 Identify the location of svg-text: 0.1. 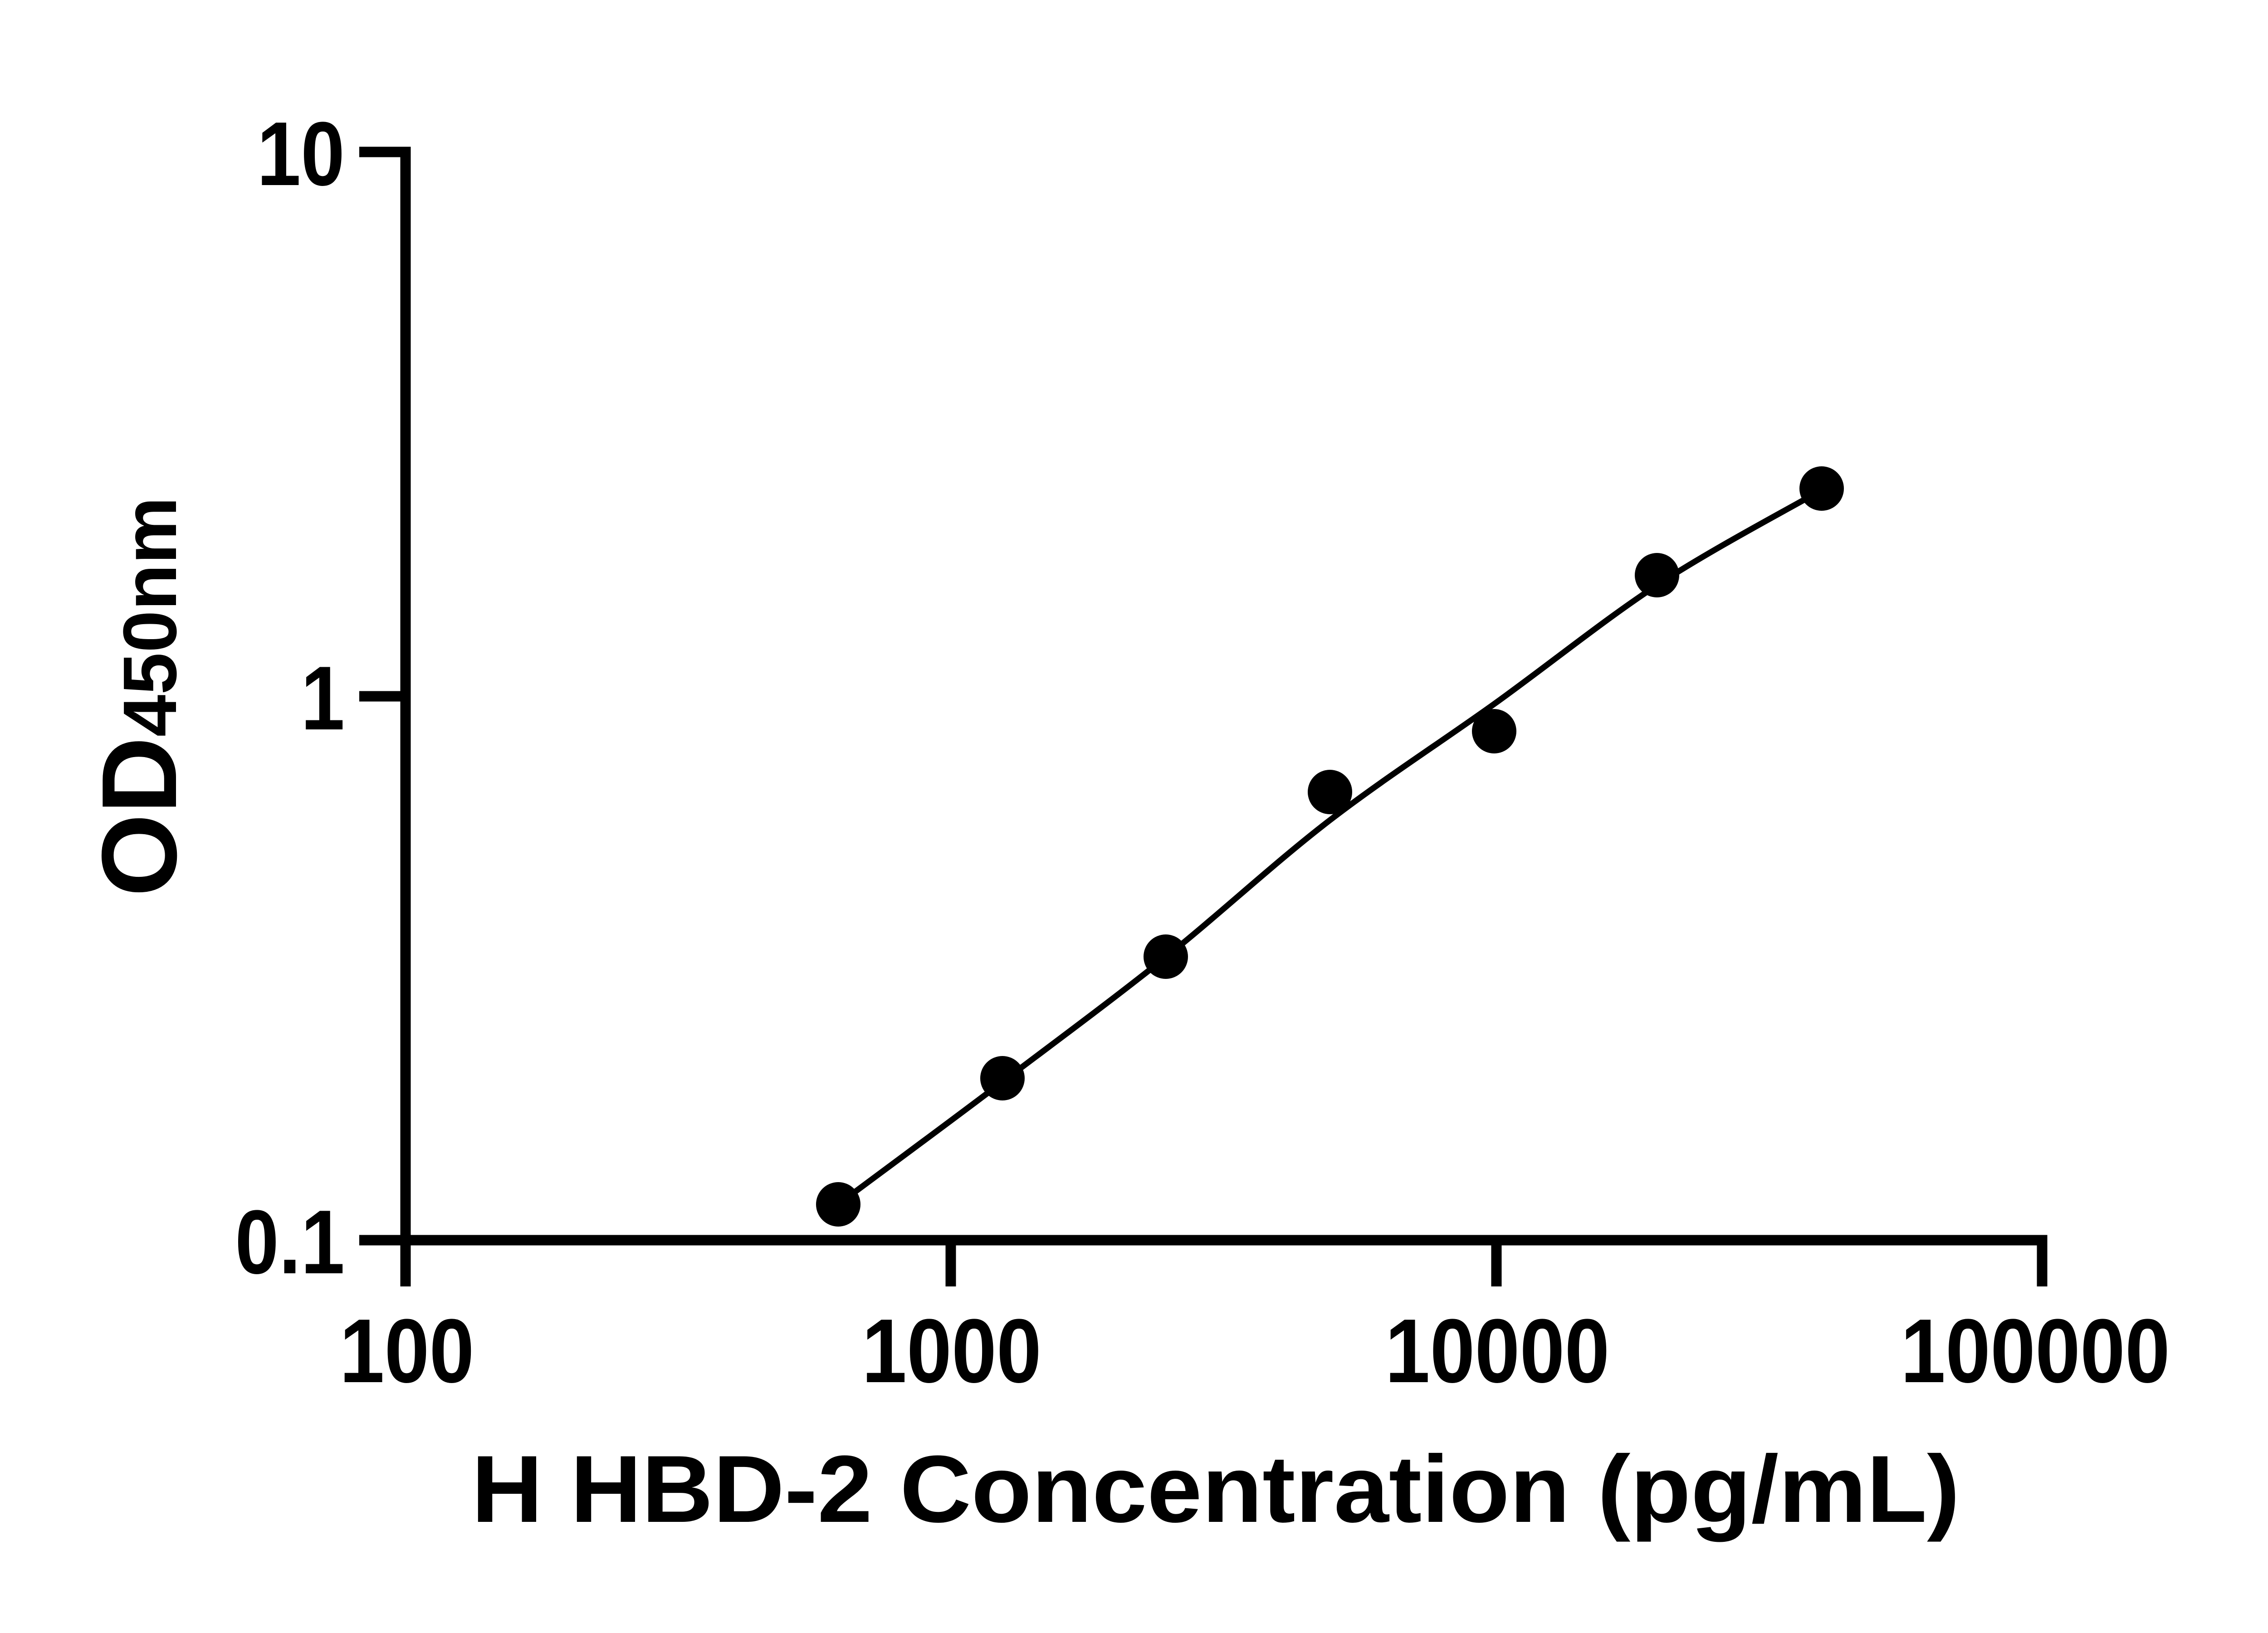
(290, 1242).